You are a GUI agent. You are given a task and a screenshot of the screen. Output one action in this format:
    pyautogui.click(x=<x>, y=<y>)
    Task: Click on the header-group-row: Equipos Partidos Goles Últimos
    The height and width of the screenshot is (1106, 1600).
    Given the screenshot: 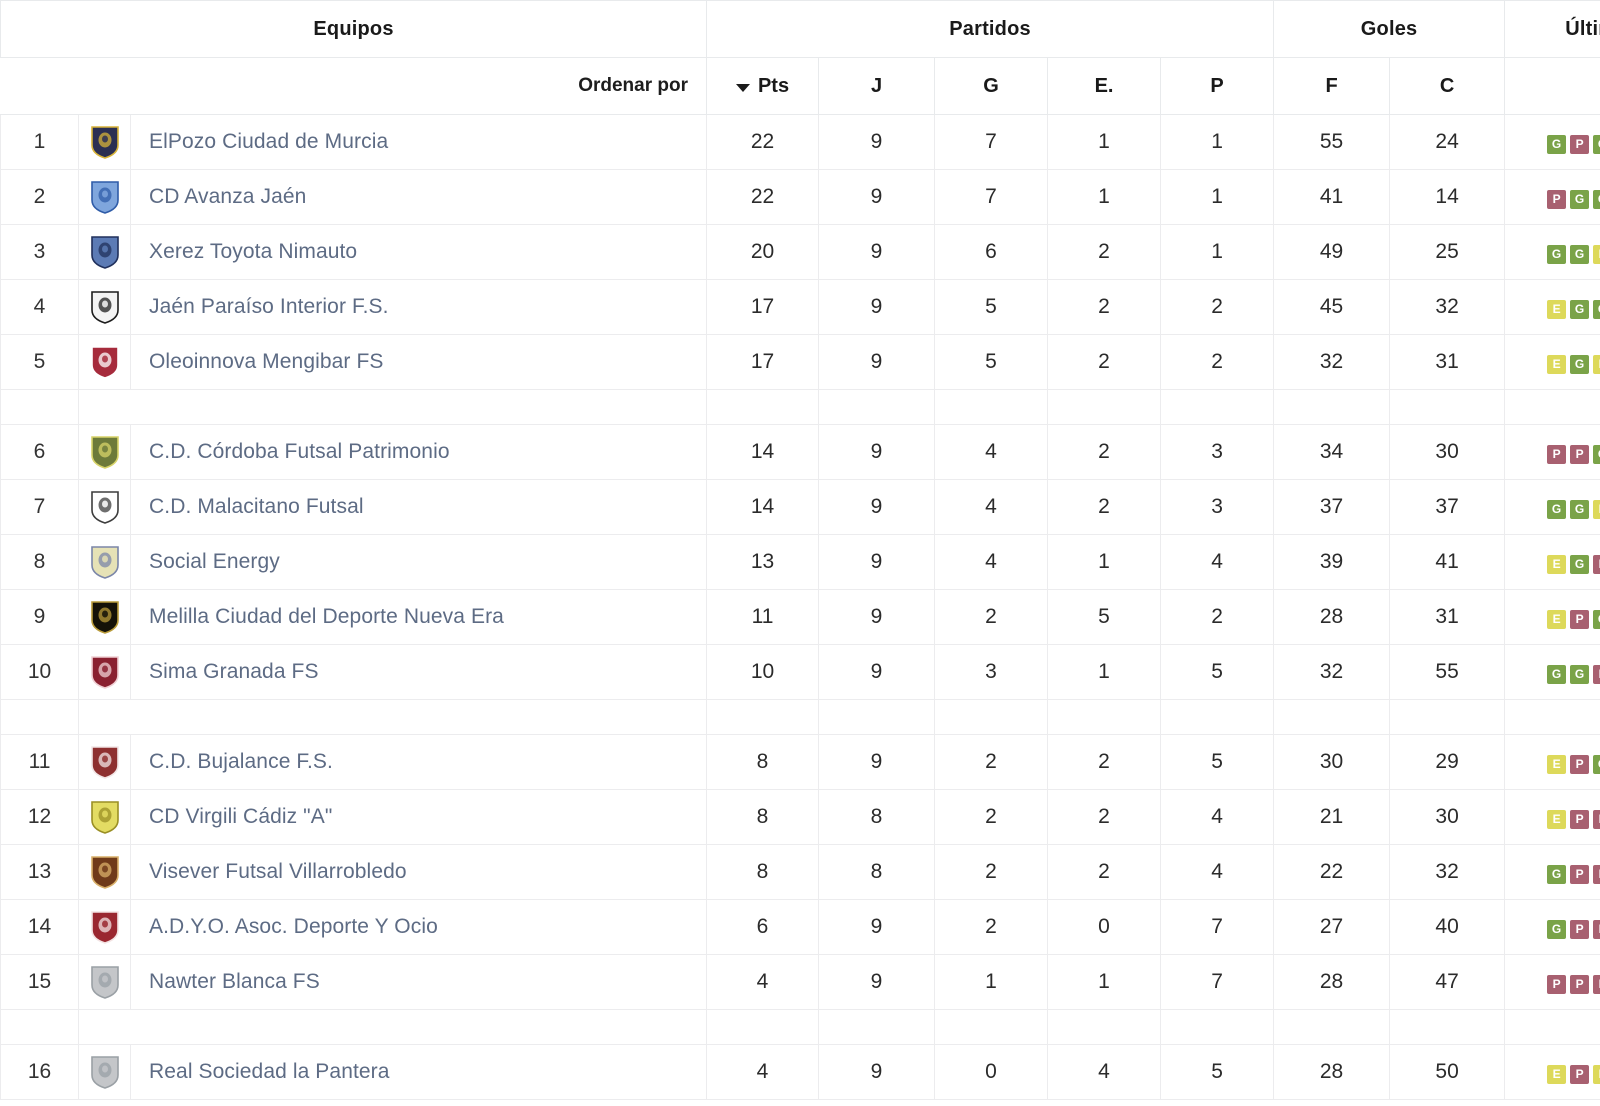 What is the action you would take?
    pyautogui.click(x=800, y=29)
    